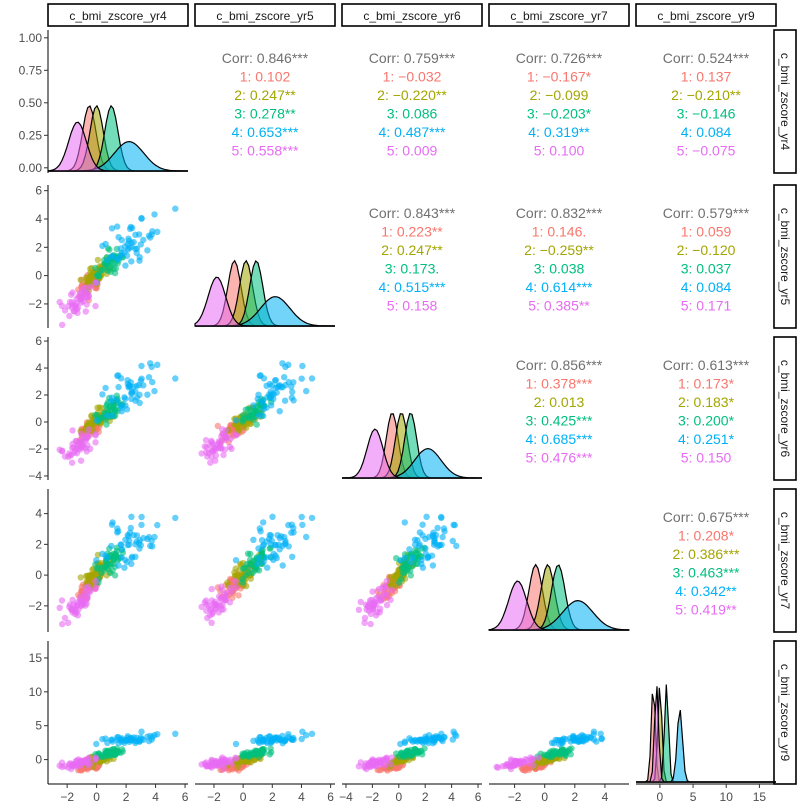 This screenshot has width=797, height=807. What do you see at coordinates (412, 77) in the screenshot?
I see `group-correlation: 1: −0.032` at bounding box center [412, 77].